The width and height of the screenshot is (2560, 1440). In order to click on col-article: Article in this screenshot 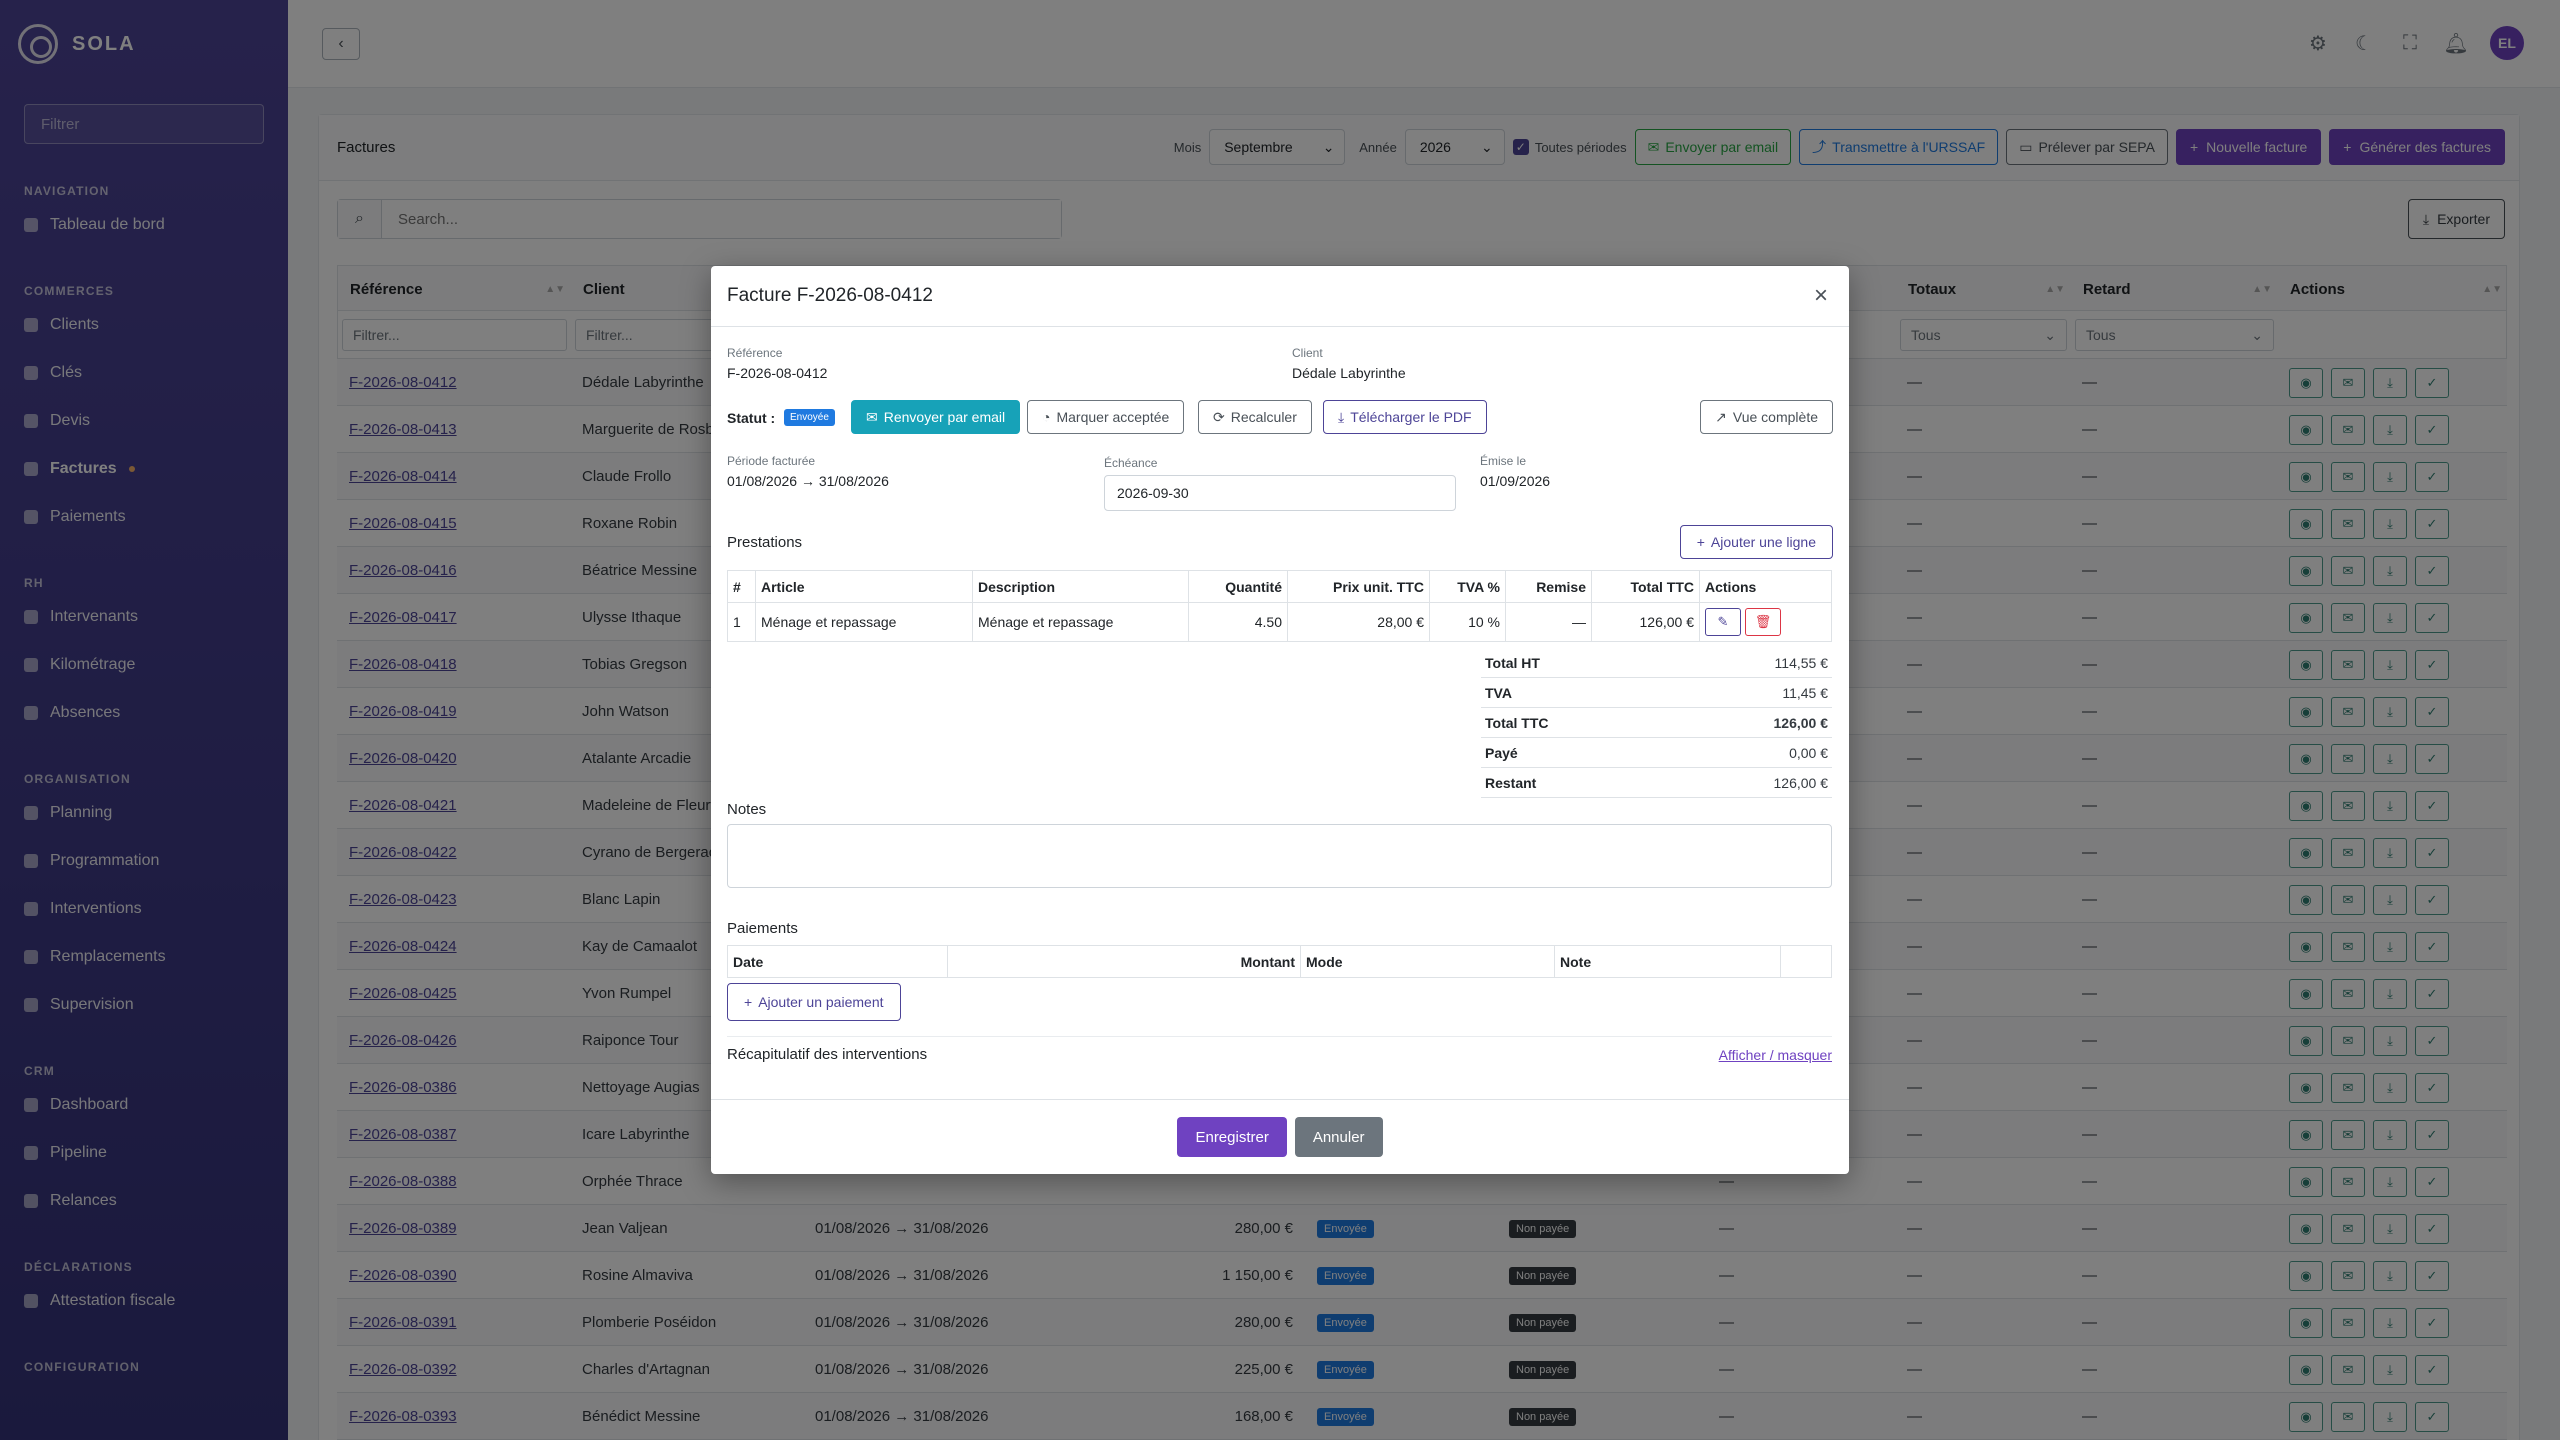, I will do `click(864, 586)`.